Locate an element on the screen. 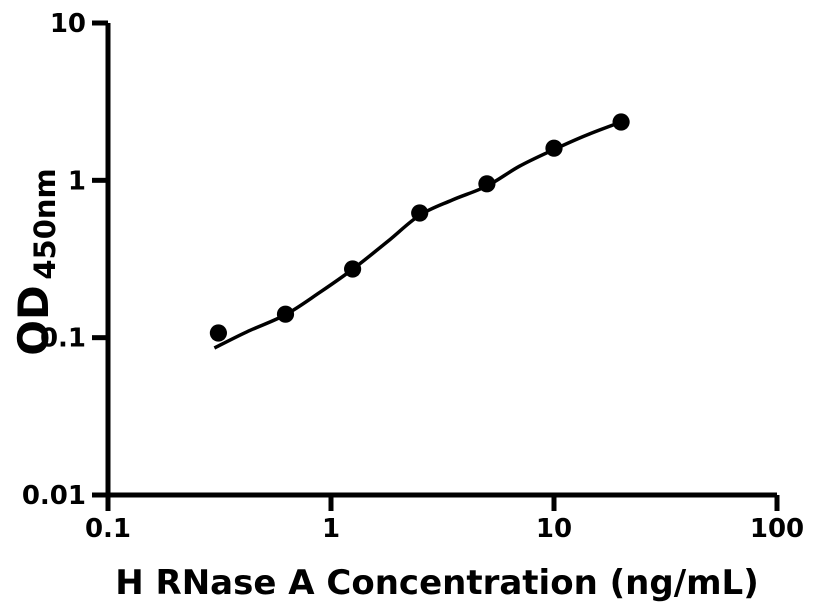 This screenshot has height=612, width=816. y-axis-title: OD 450nm is located at coordinates (35, 262).